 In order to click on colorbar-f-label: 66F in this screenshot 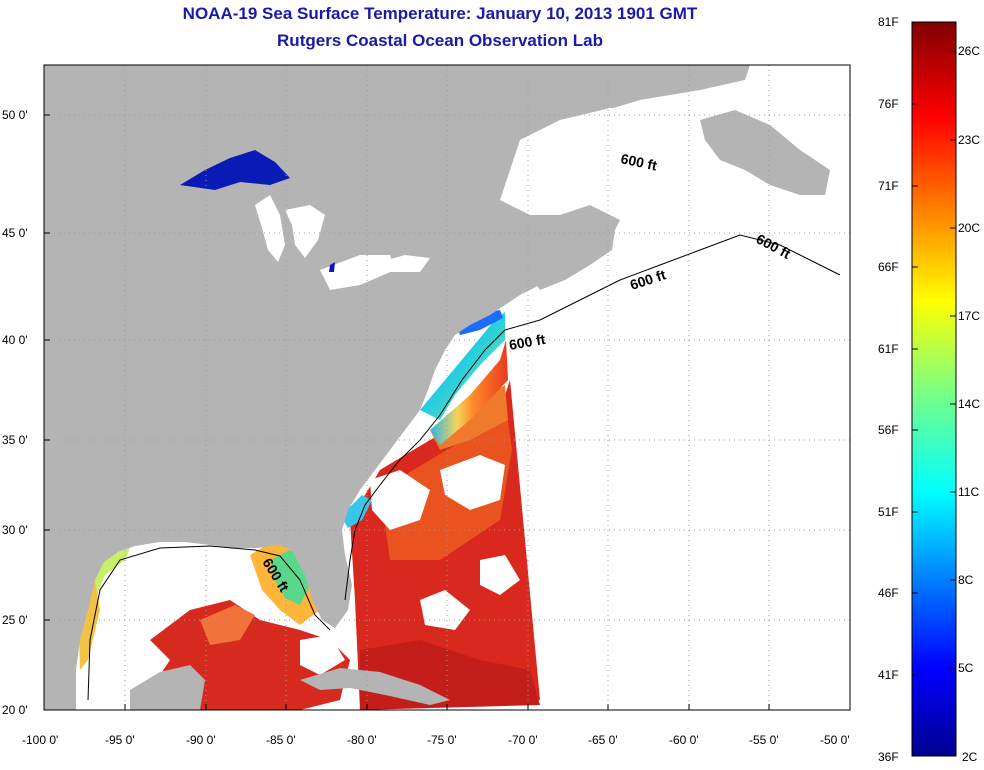, I will do `click(888, 267)`.